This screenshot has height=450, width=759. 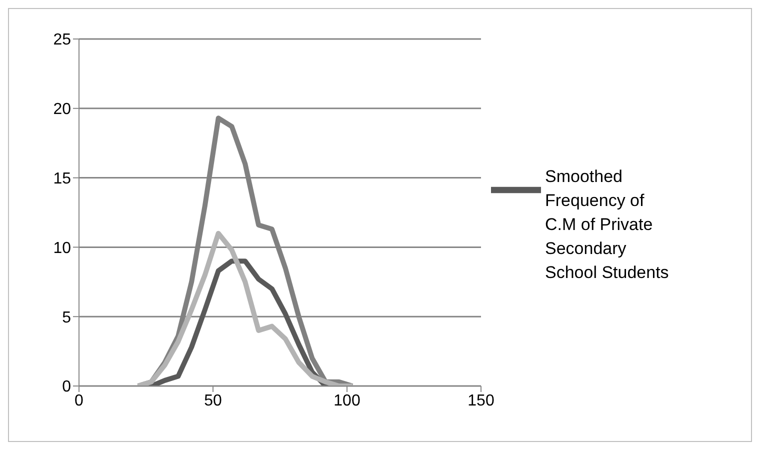 I want to click on x-tick-label: 50, so click(x=213, y=401).